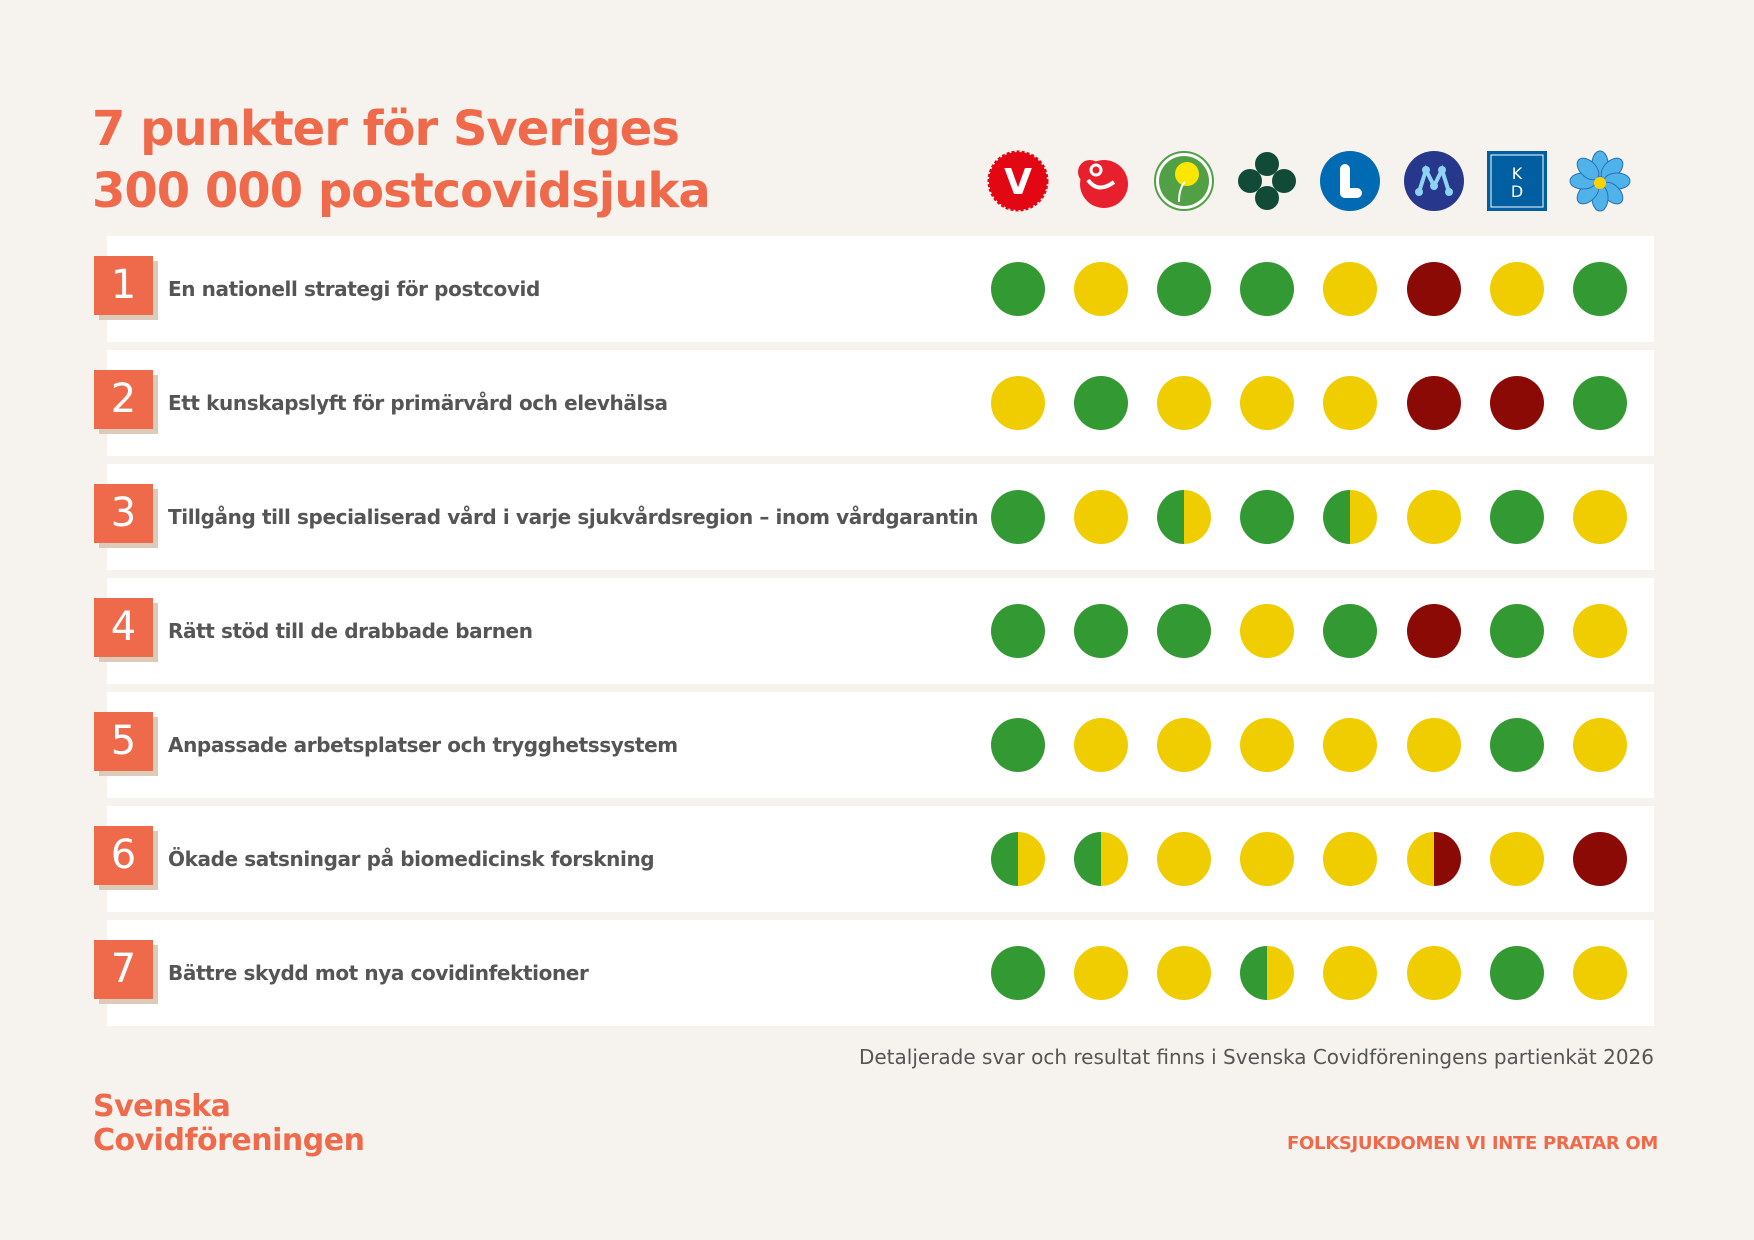 Image resolution: width=1754 pixels, height=1240 pixels. What do you see at coordinates (1600, 181) in the screenshot?
I see `sverigedemokraterna-flower-logo` at bounding box center [1600, 181].